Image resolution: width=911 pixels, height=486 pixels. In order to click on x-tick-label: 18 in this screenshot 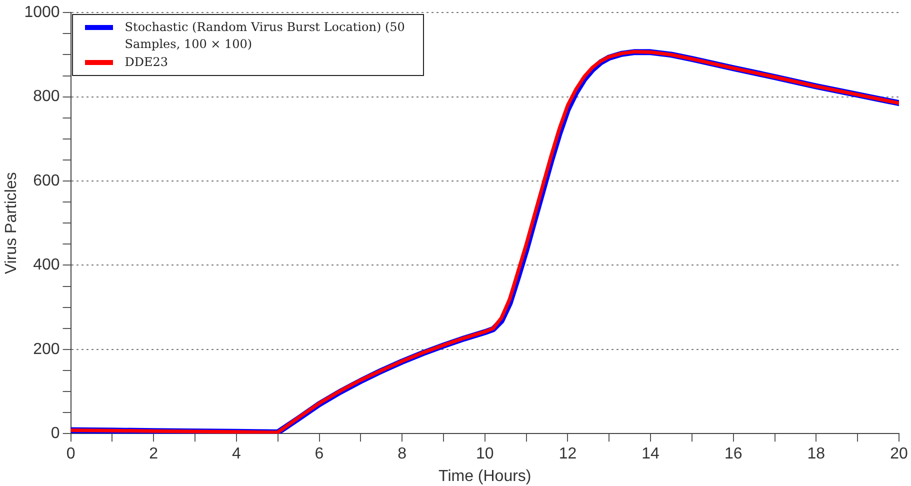, I will do `click(816, 454)`.